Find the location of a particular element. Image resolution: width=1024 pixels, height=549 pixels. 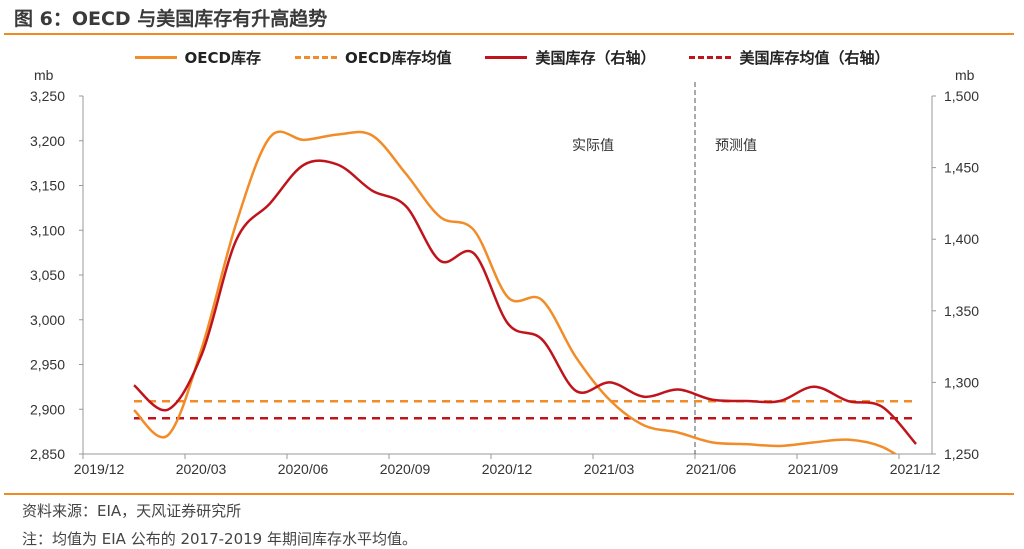

y2-tick-label: 1,350 is located at coordinates (961, 311).